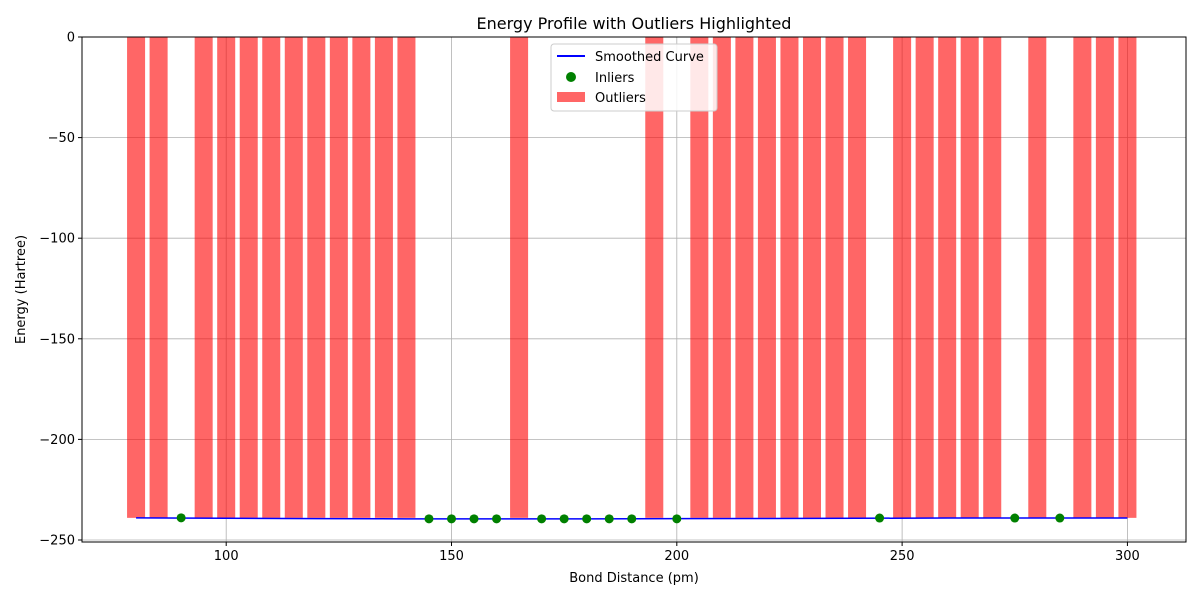 The height and width of the screenshot is (600, 1200). Describe the element at coordinates (1127, 556) in the screenshot. I see `x-tick-label: 300` at that location.